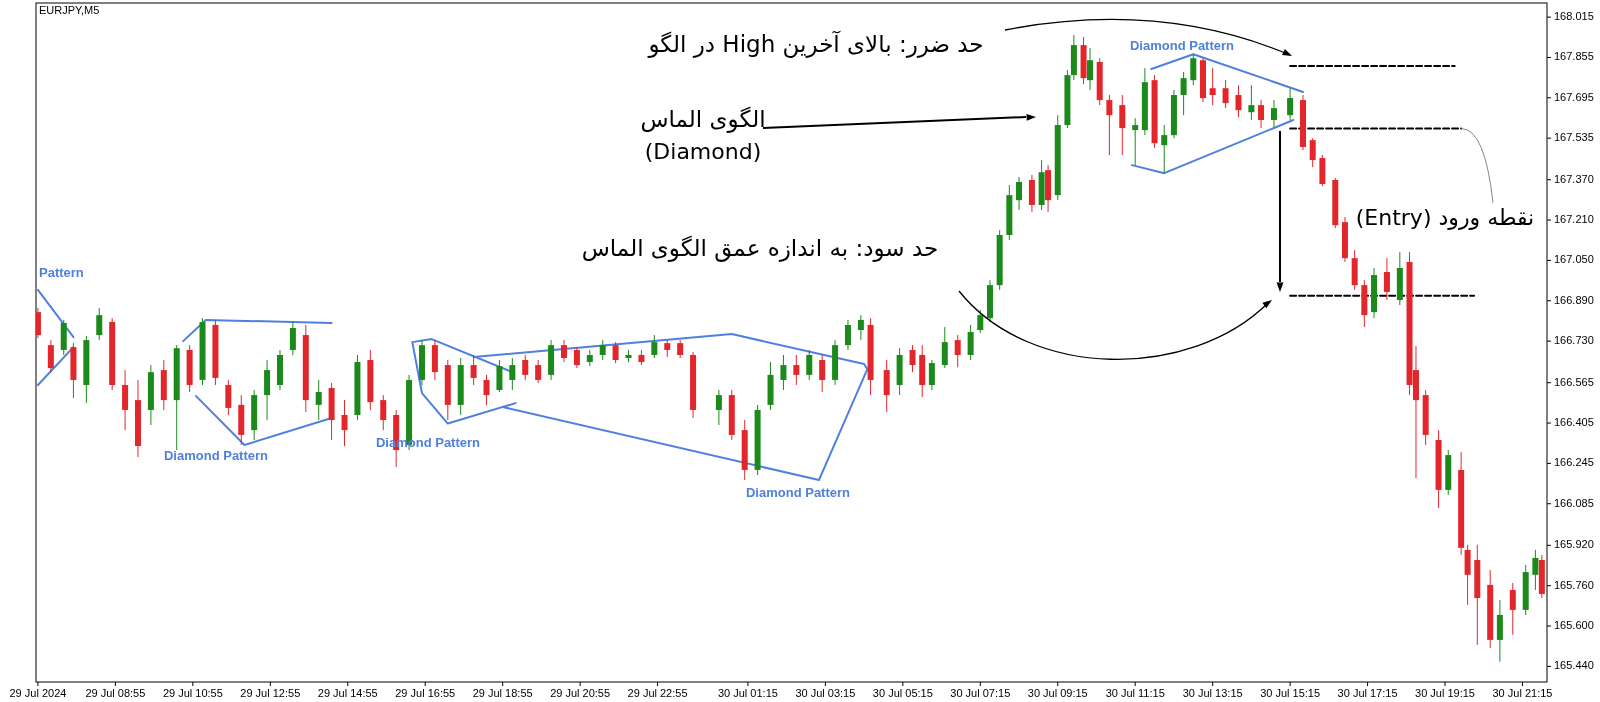  What do you see at coordinates (657, 693) in the screenshot?
I see `x-tick-label: 29 Jul 22:55` at bounding box center [657, 693].